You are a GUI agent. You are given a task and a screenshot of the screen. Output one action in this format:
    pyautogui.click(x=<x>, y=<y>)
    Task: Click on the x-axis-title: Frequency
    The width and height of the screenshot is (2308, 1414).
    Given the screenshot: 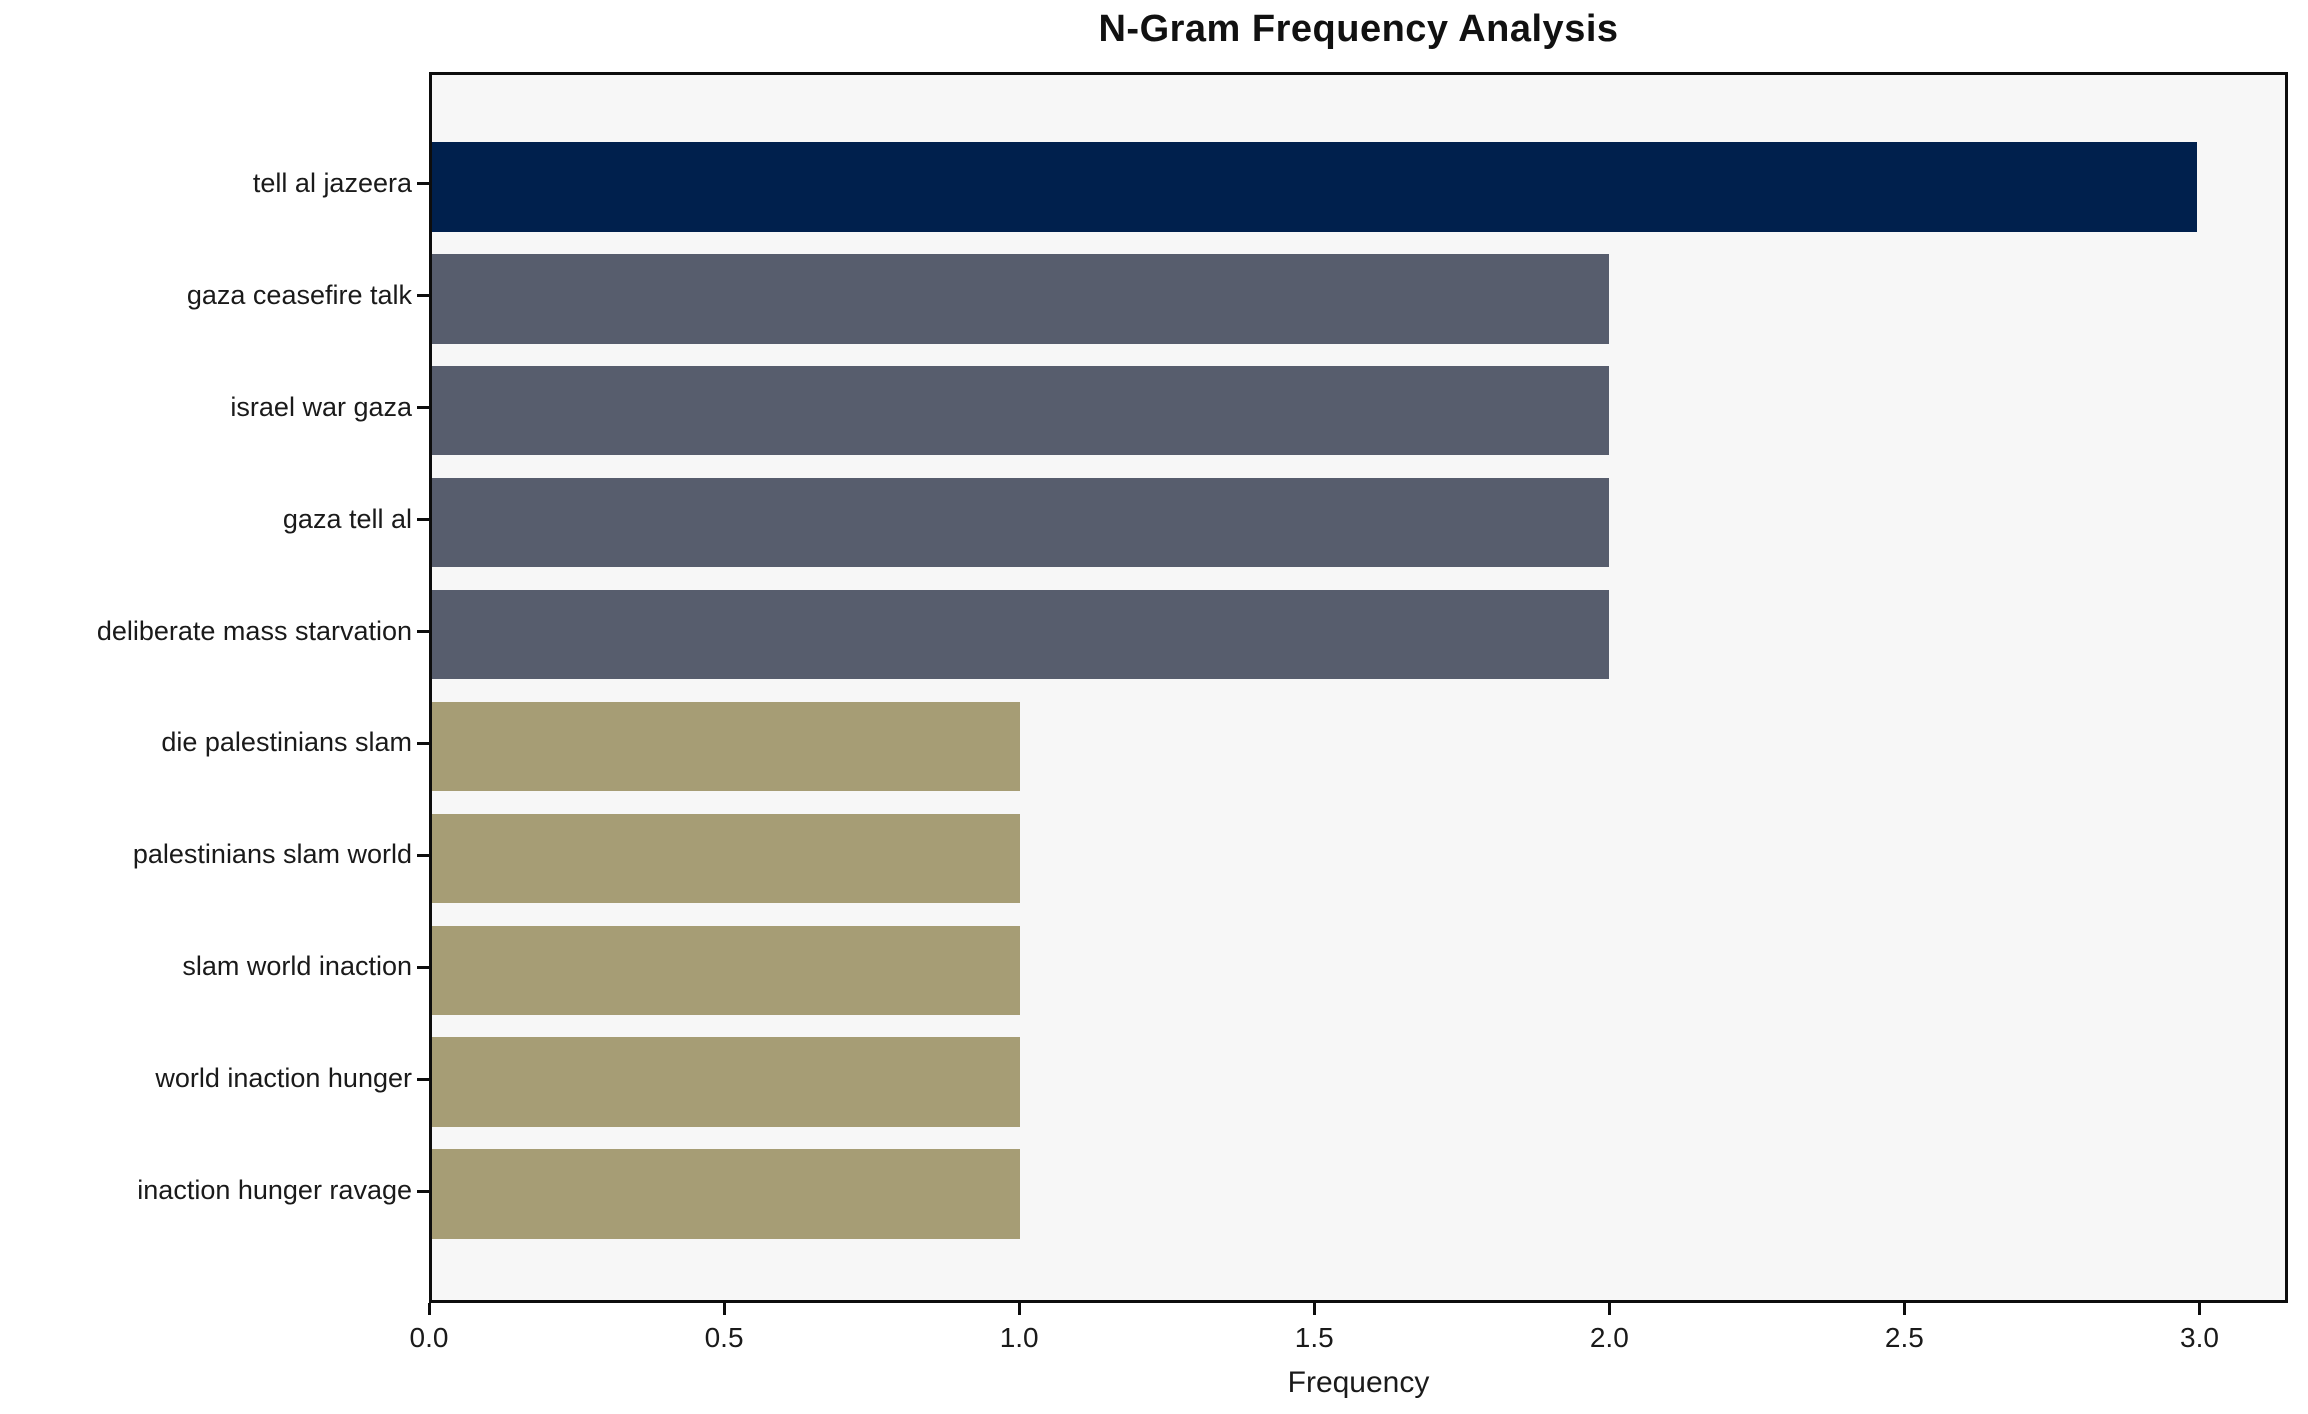 What is the action you would take?
    pyautogui.click(x=1358, y=1382)
    